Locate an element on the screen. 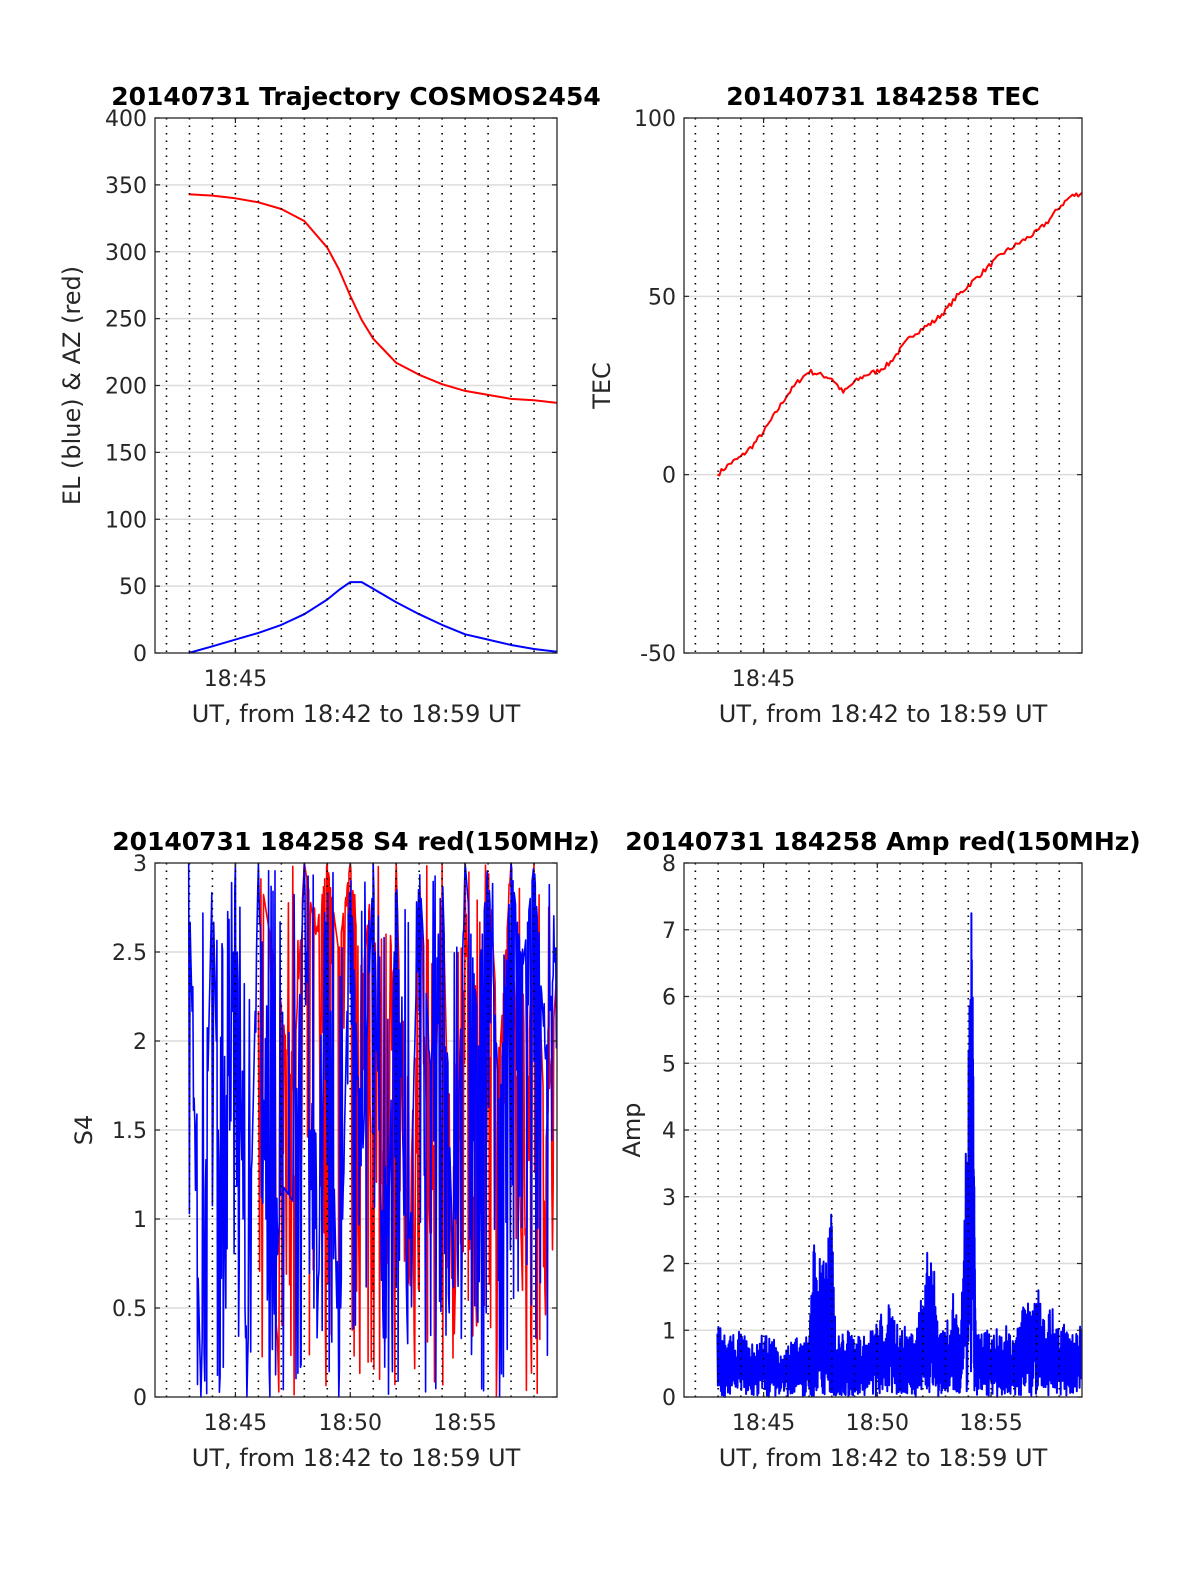 The image size is (1200, 1575). y-tick-label: 150 is located at coordinates (126, 453).